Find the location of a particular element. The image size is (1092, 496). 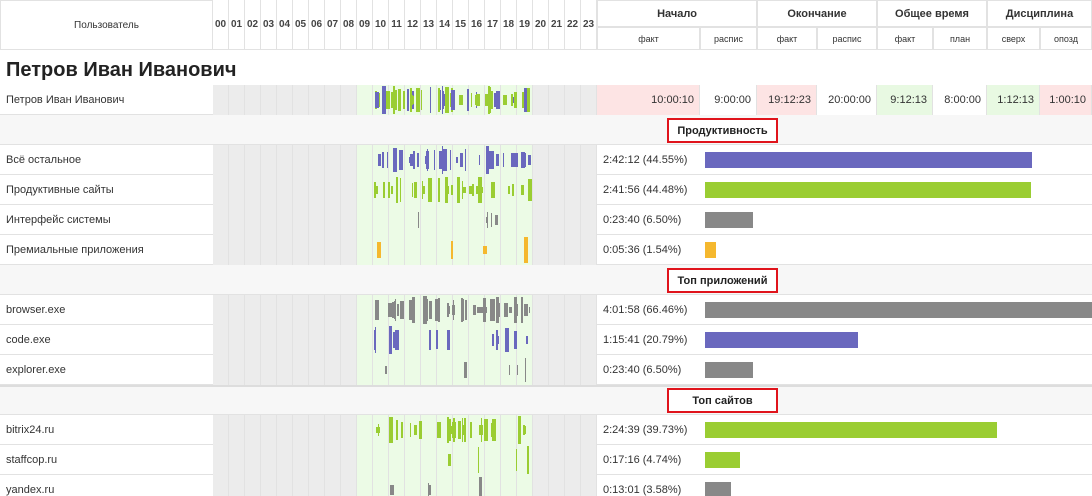

row-name: explorer.exe is located at coordinates (36, 370).